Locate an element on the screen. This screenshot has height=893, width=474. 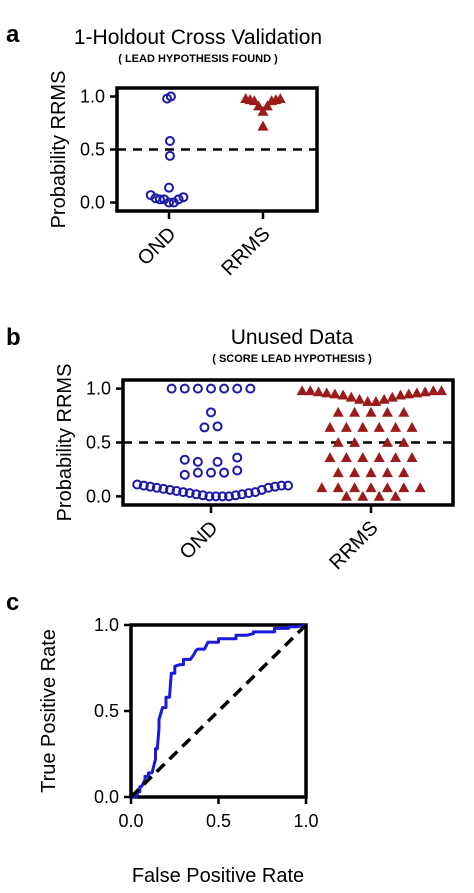
chart-a-title: 1-Holdout Cross Validation is located at coordinates (198, 37).